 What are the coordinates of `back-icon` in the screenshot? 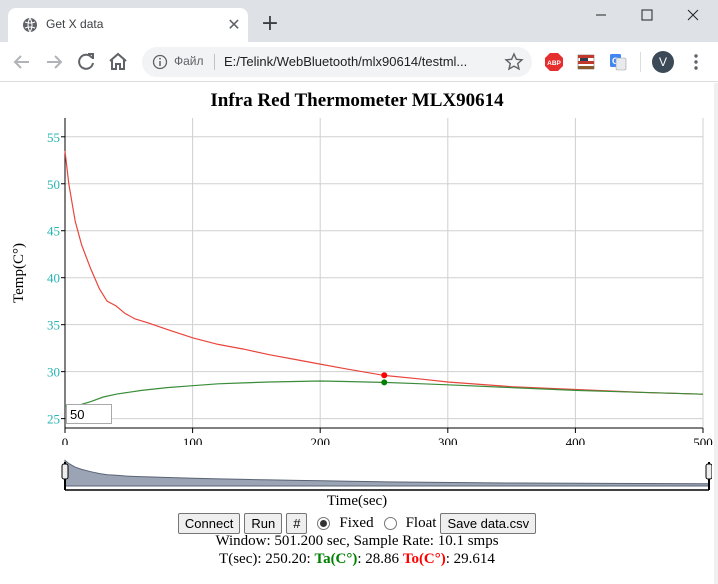 It's located at (22, 62).